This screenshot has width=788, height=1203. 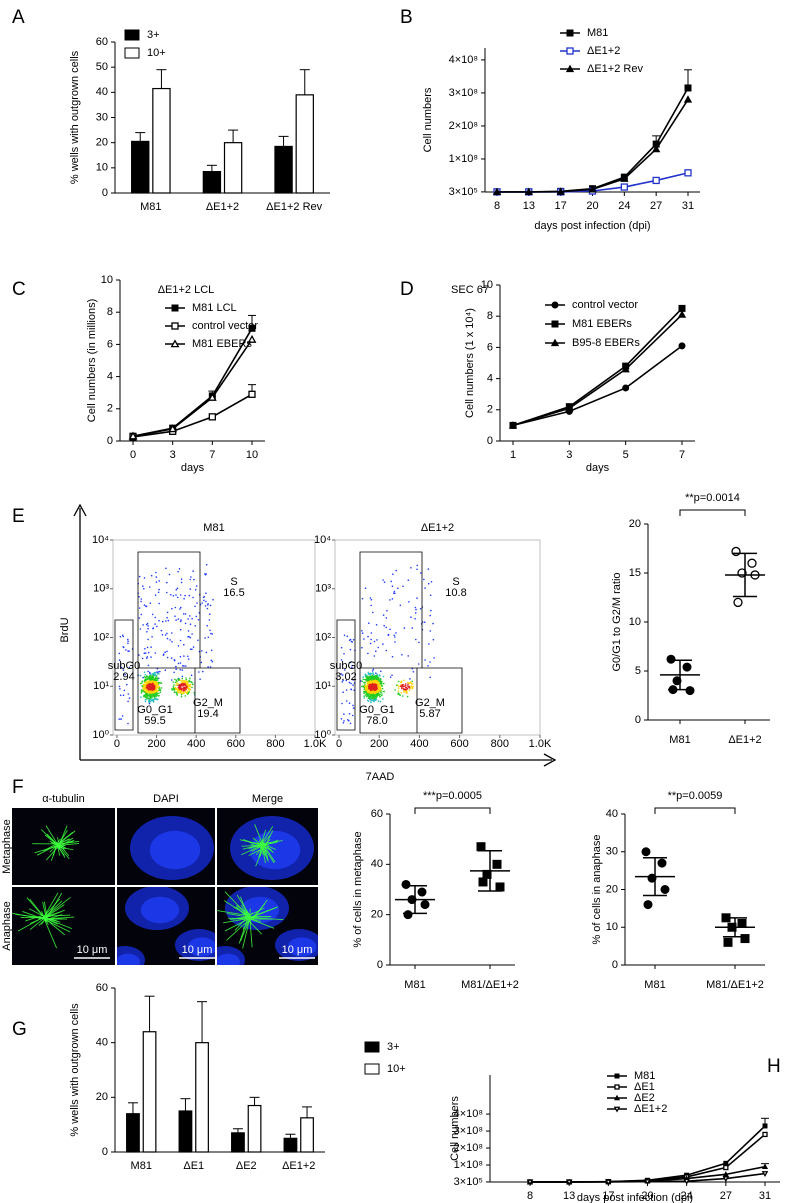 I want to click on legend-label: ΔE1+2, so click(x=603, y=51).